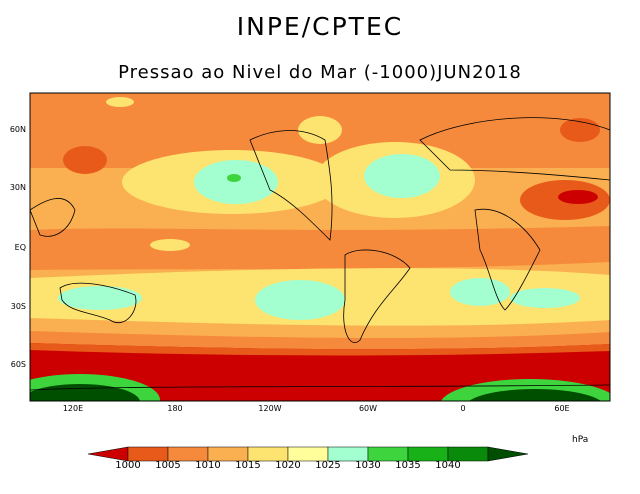 The image size is (640, 494). Describe the element at coordinates (208, 465) in the screenshot. I see `colorbar-level-label: 1010` at that location.